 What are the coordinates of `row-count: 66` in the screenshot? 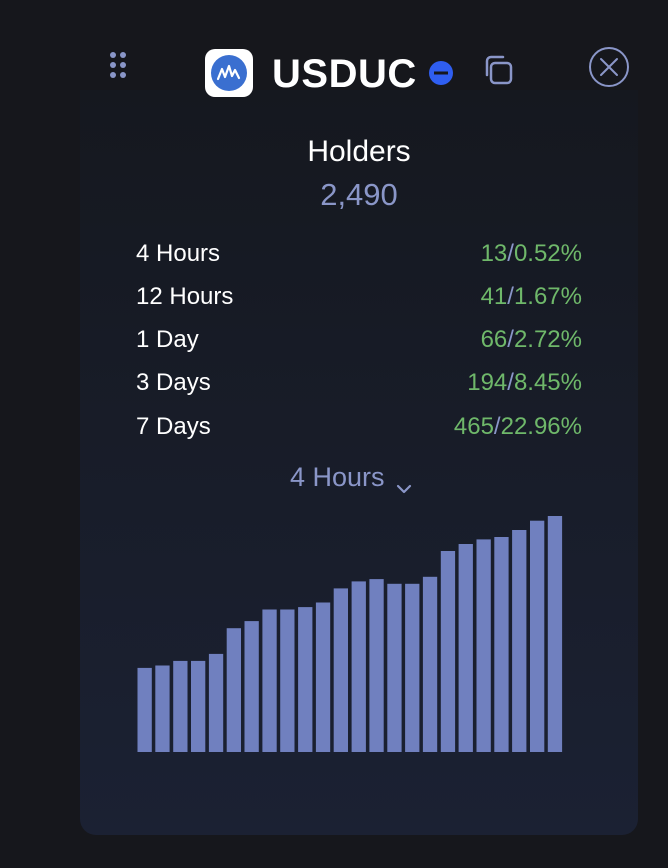 It's located at (494, 339).